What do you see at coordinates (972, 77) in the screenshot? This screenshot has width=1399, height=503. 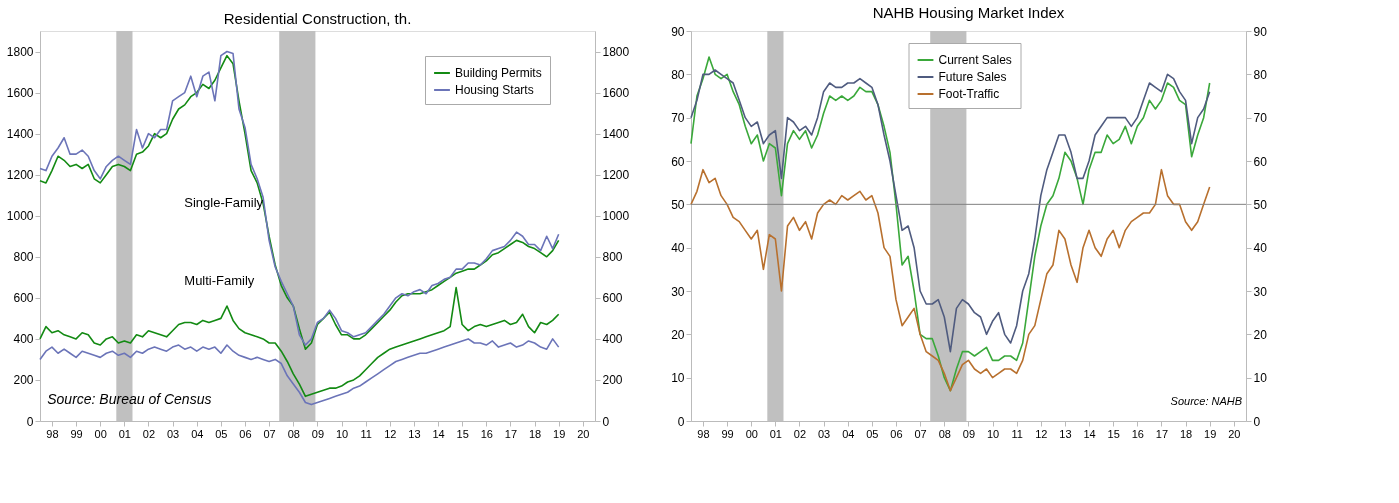 I see `legend-label: Future Sales` at bounding box center [972, 77].